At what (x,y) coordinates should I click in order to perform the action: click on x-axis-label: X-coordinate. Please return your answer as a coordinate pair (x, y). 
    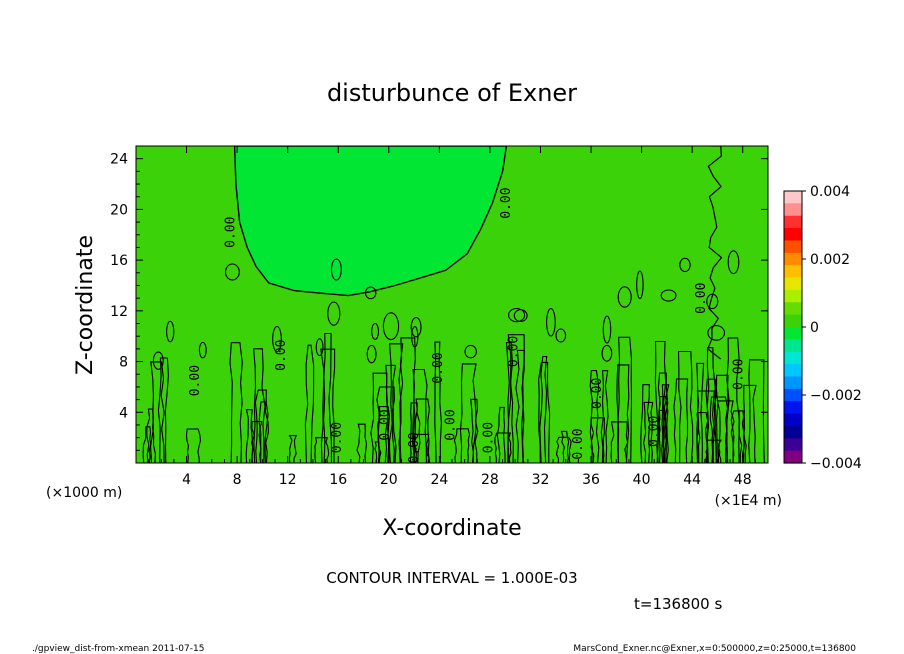
    Looking at the image, I should click on (451, 528).